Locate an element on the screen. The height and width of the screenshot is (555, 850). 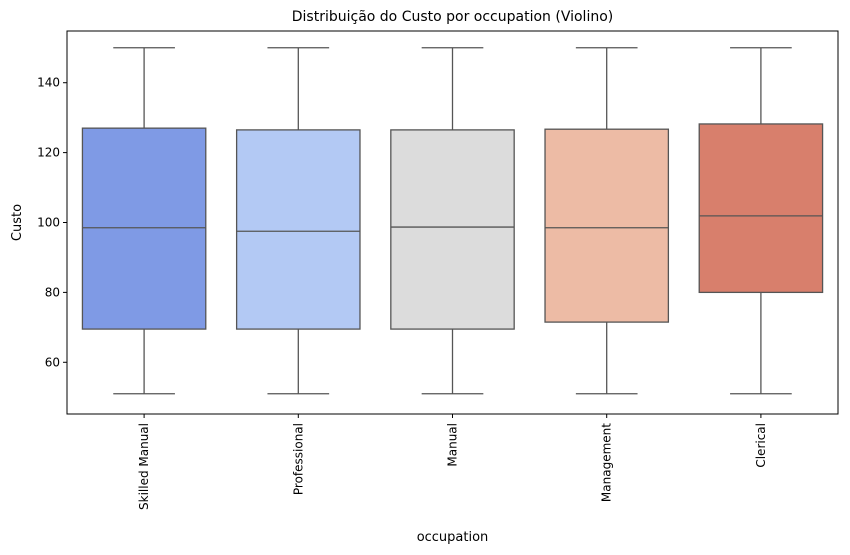
y-axis: 60 80 100 120 140 is located at coordinates (52, 222).